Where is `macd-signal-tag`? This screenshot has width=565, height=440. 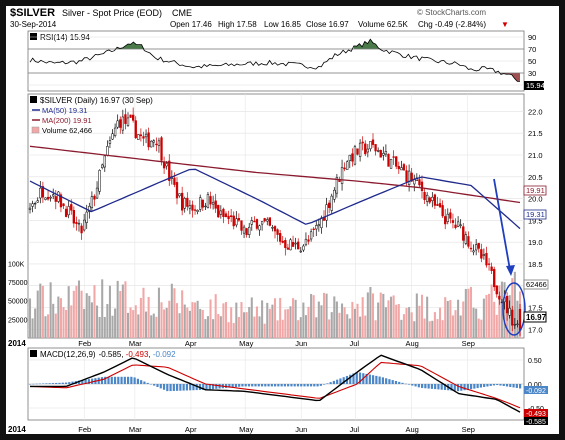 macd-signal-tag is located at coordinates (536, 413).